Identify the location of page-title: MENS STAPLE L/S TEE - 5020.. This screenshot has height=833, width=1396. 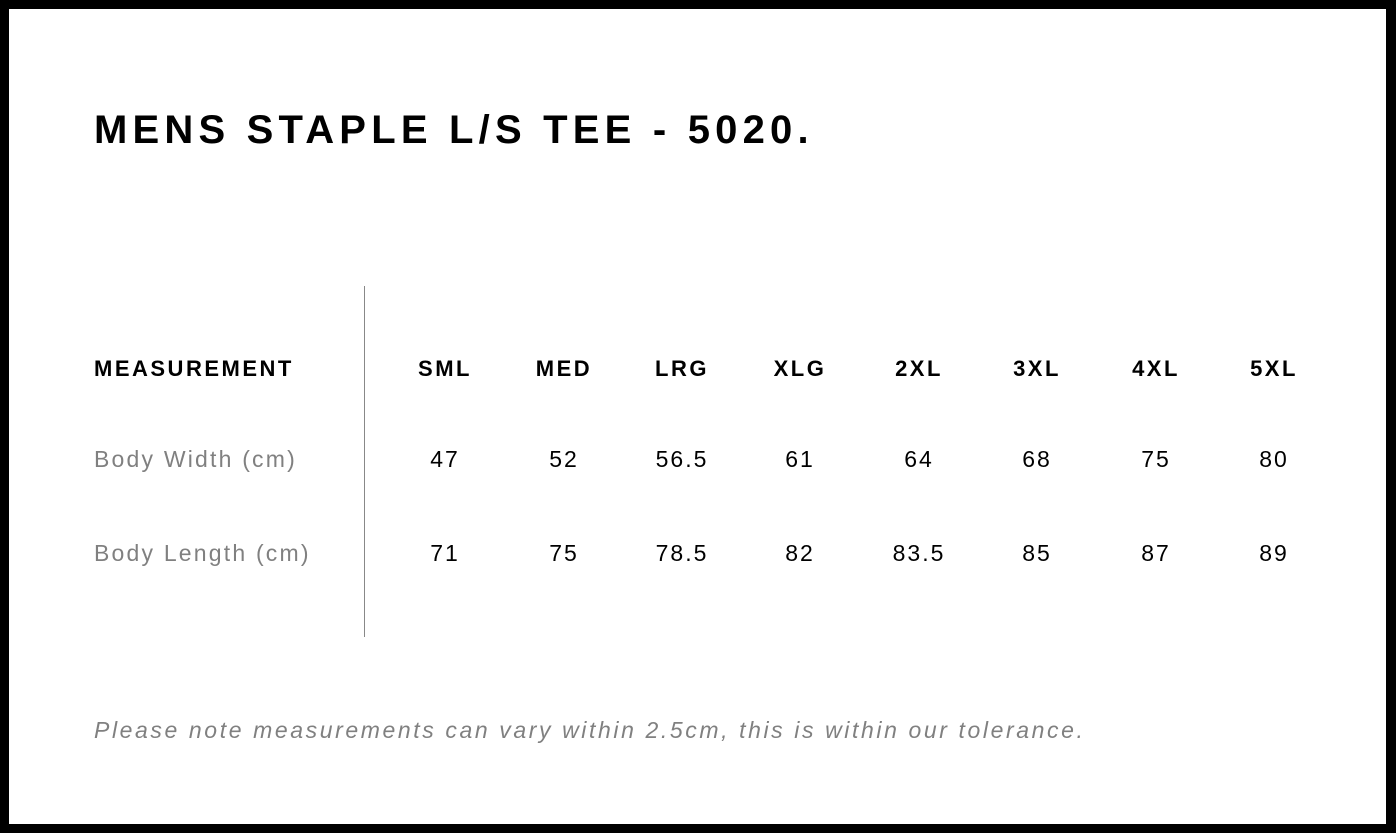
(454, 130).